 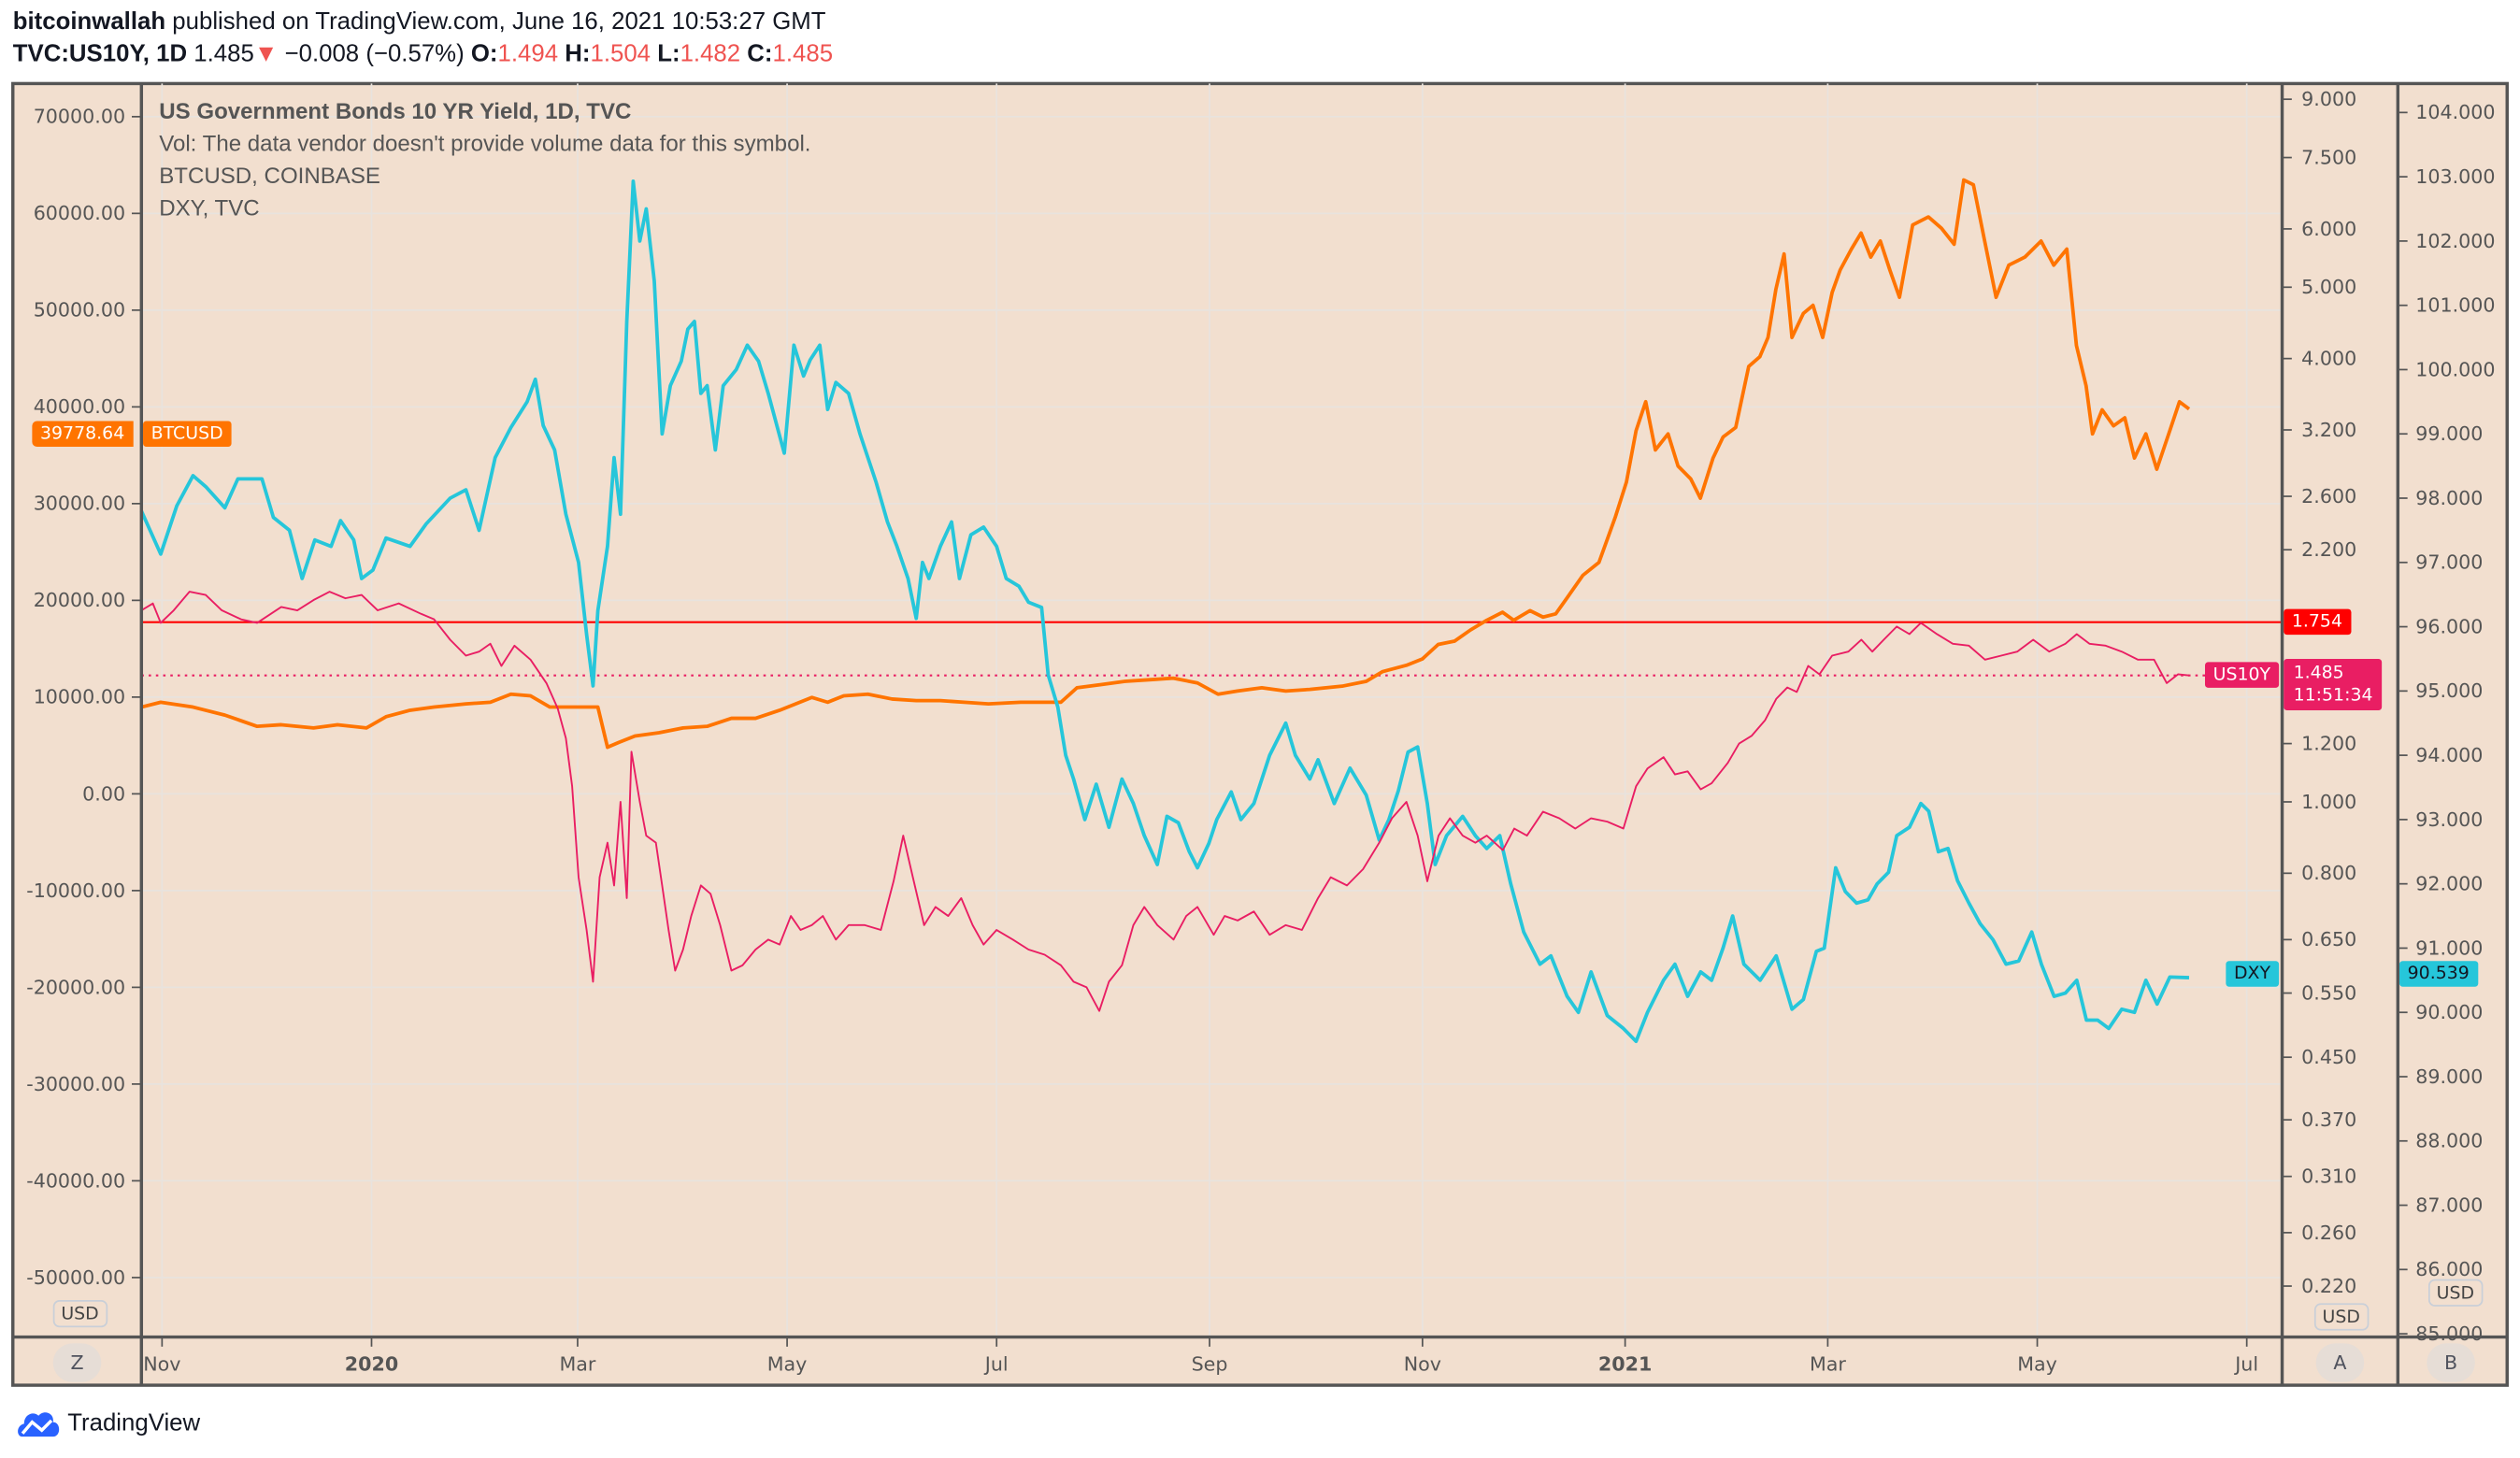 What do you see at coordinates (620, 53) in the screenshot?
I see `high-value: 1.504` at bounding box center [620, 53].